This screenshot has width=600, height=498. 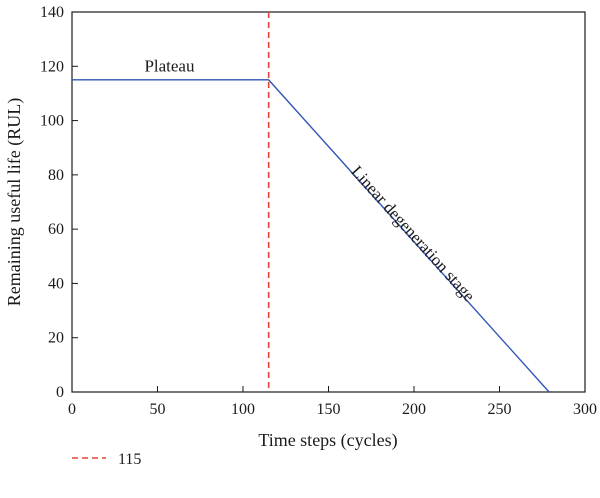 What do you see at coordinates (412, 233) in the screenshot?
I see `annotation-linear-degeneration: Linear degeneration stage` at bounding box center [412, 233].